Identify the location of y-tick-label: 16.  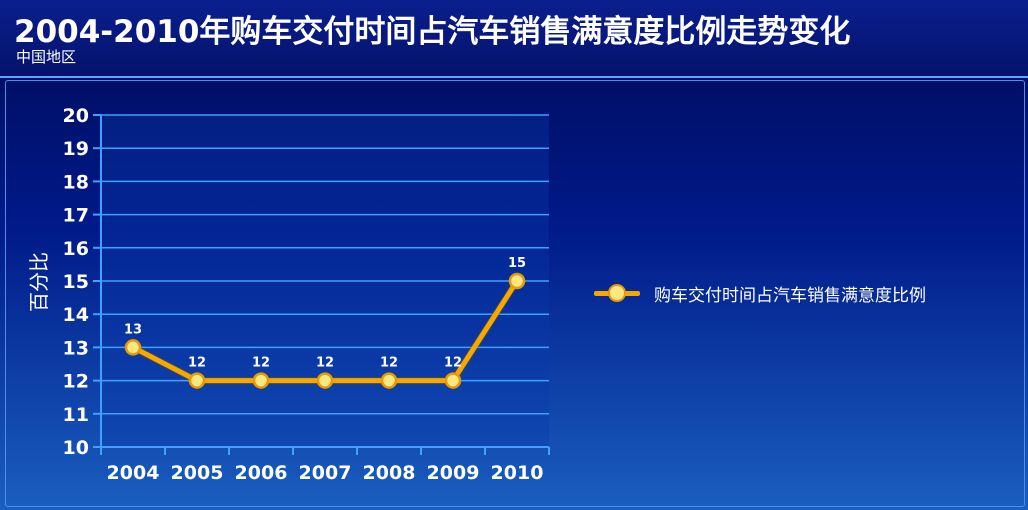
(76, 249).